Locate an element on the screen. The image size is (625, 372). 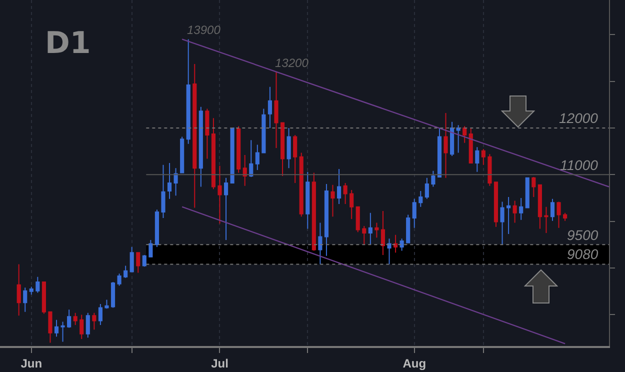
ref-line-label: 9500 is located at coordinates (582, 235).